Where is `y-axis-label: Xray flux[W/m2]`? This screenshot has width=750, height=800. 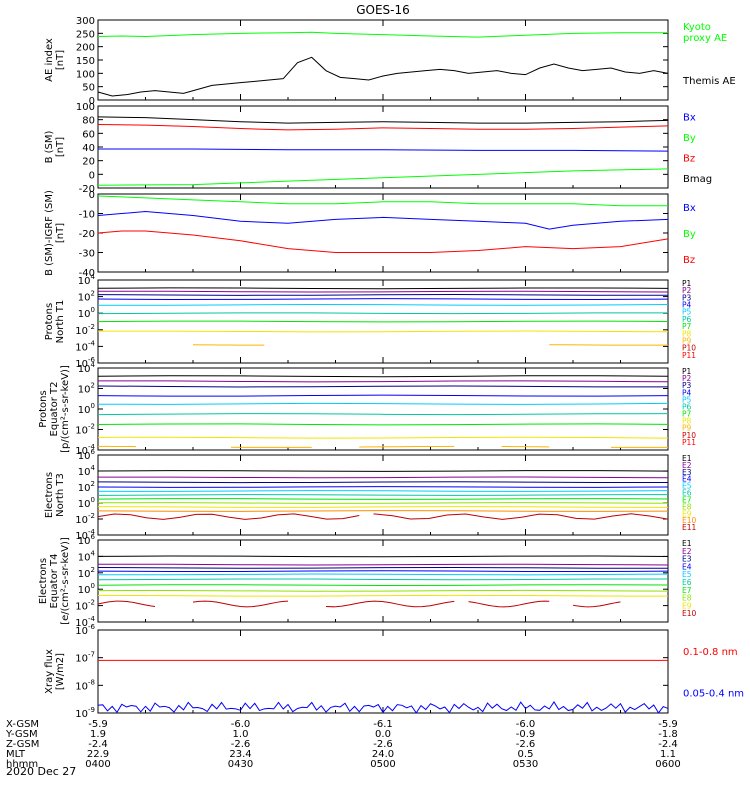 y-axis-label: Xray flux[W/m2] is located at coordinates (55, 671).